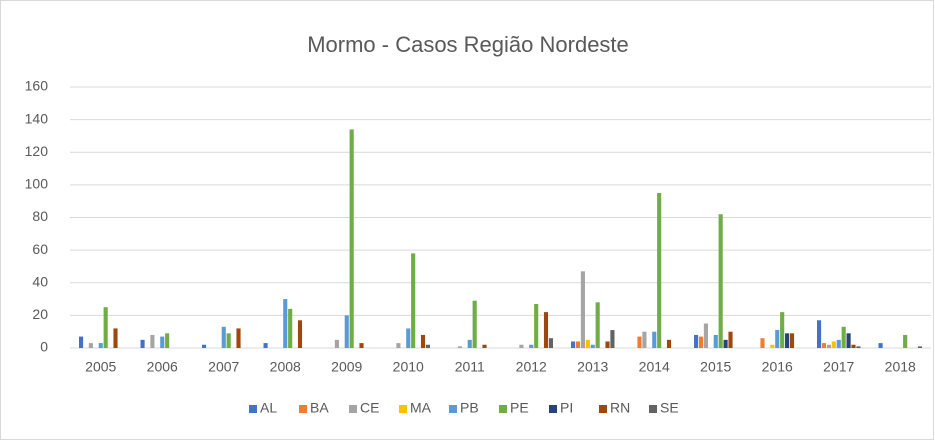  I want to click on x-tick-label: 2015, so click(715, 367).